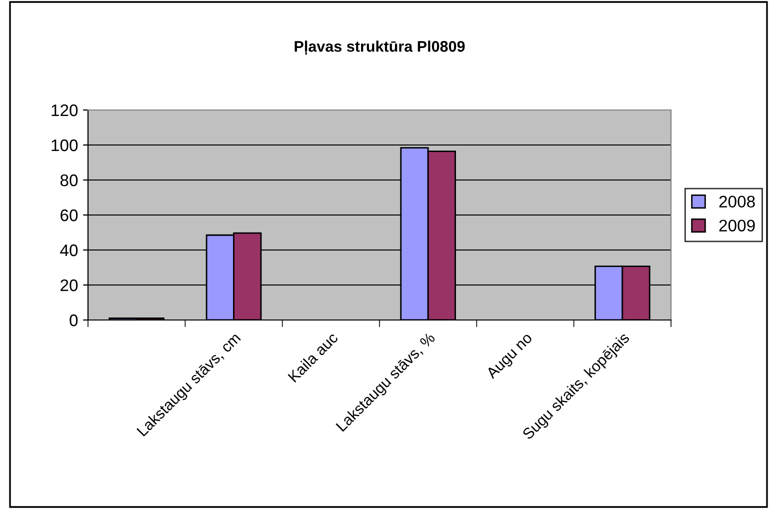 The height and width of the screenshot is (509, 769). What do you see at coordinates (69, 180) in the screenshot?
I see `y-tick-label: 80` at bounding box center [69, 180].